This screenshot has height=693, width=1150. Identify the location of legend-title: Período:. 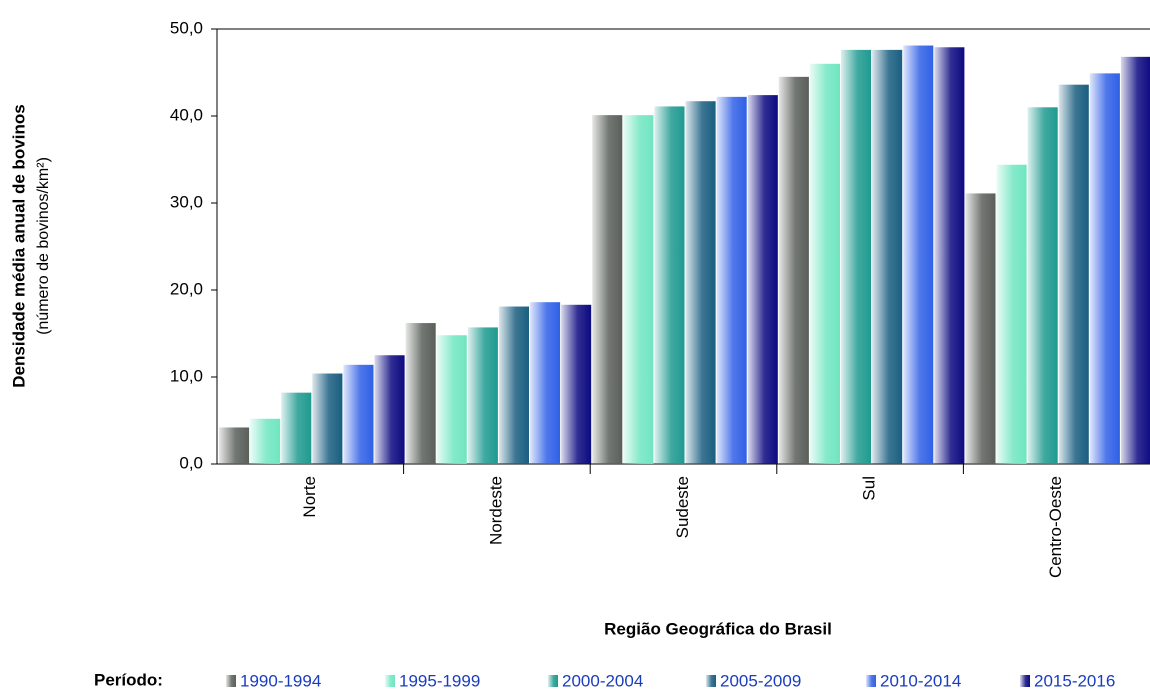
(128, 679).